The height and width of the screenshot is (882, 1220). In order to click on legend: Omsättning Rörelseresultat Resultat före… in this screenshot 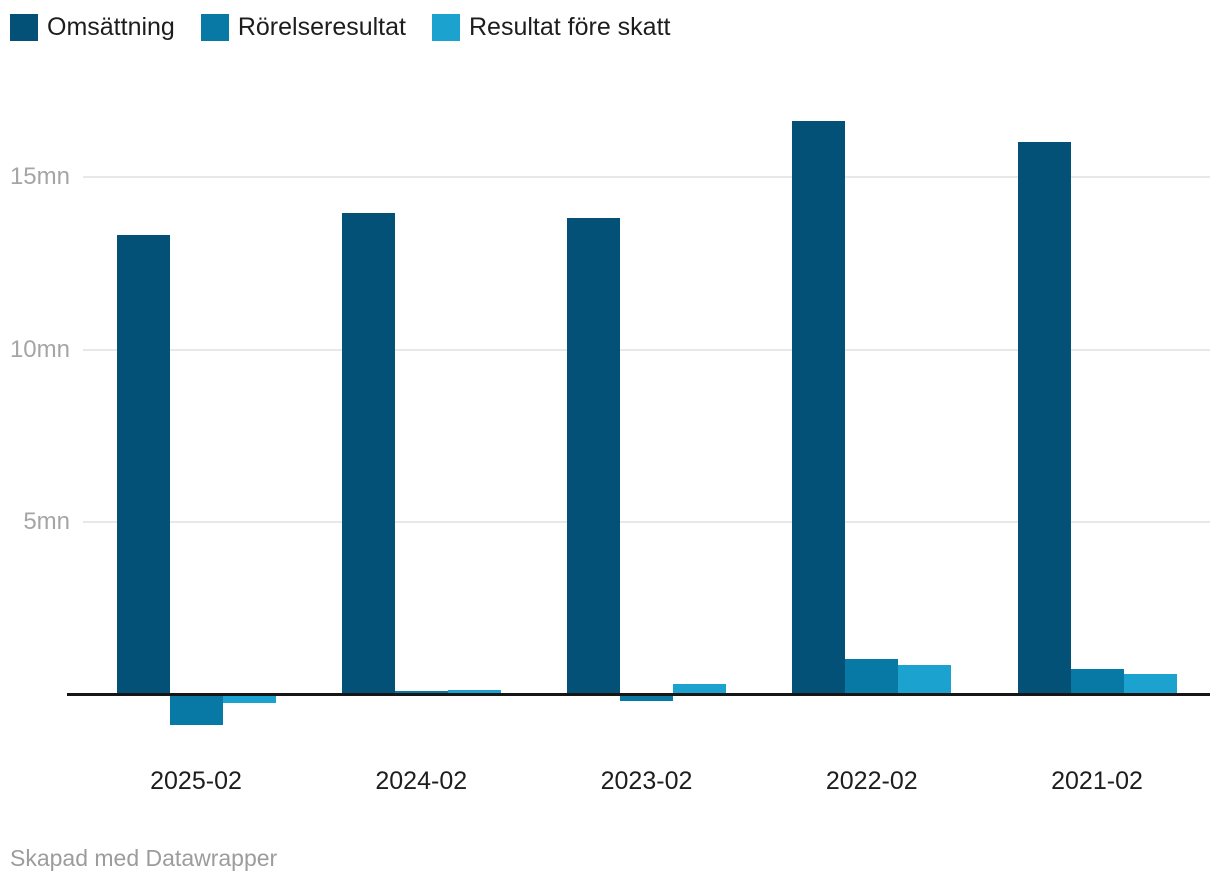, I will do `click(353, 27)`.